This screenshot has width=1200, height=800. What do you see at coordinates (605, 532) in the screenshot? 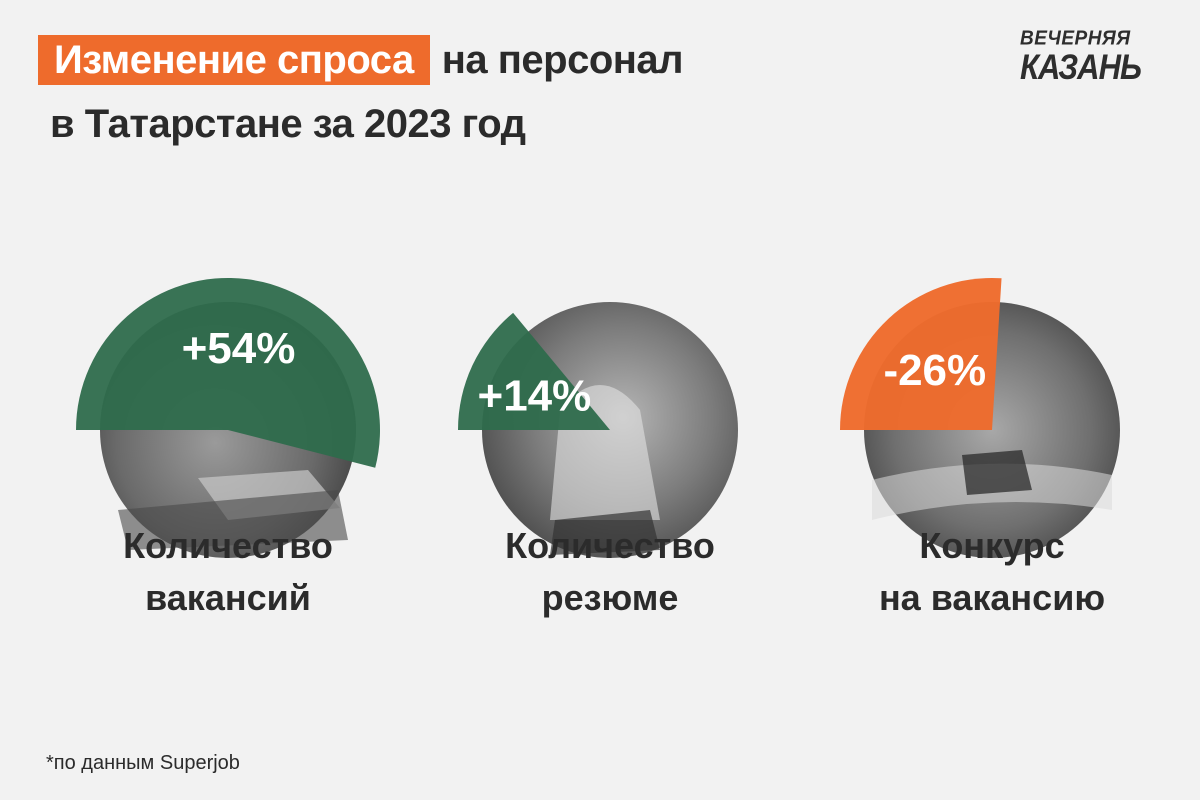
I see `chair-shape` at bounding box center [605, 532].